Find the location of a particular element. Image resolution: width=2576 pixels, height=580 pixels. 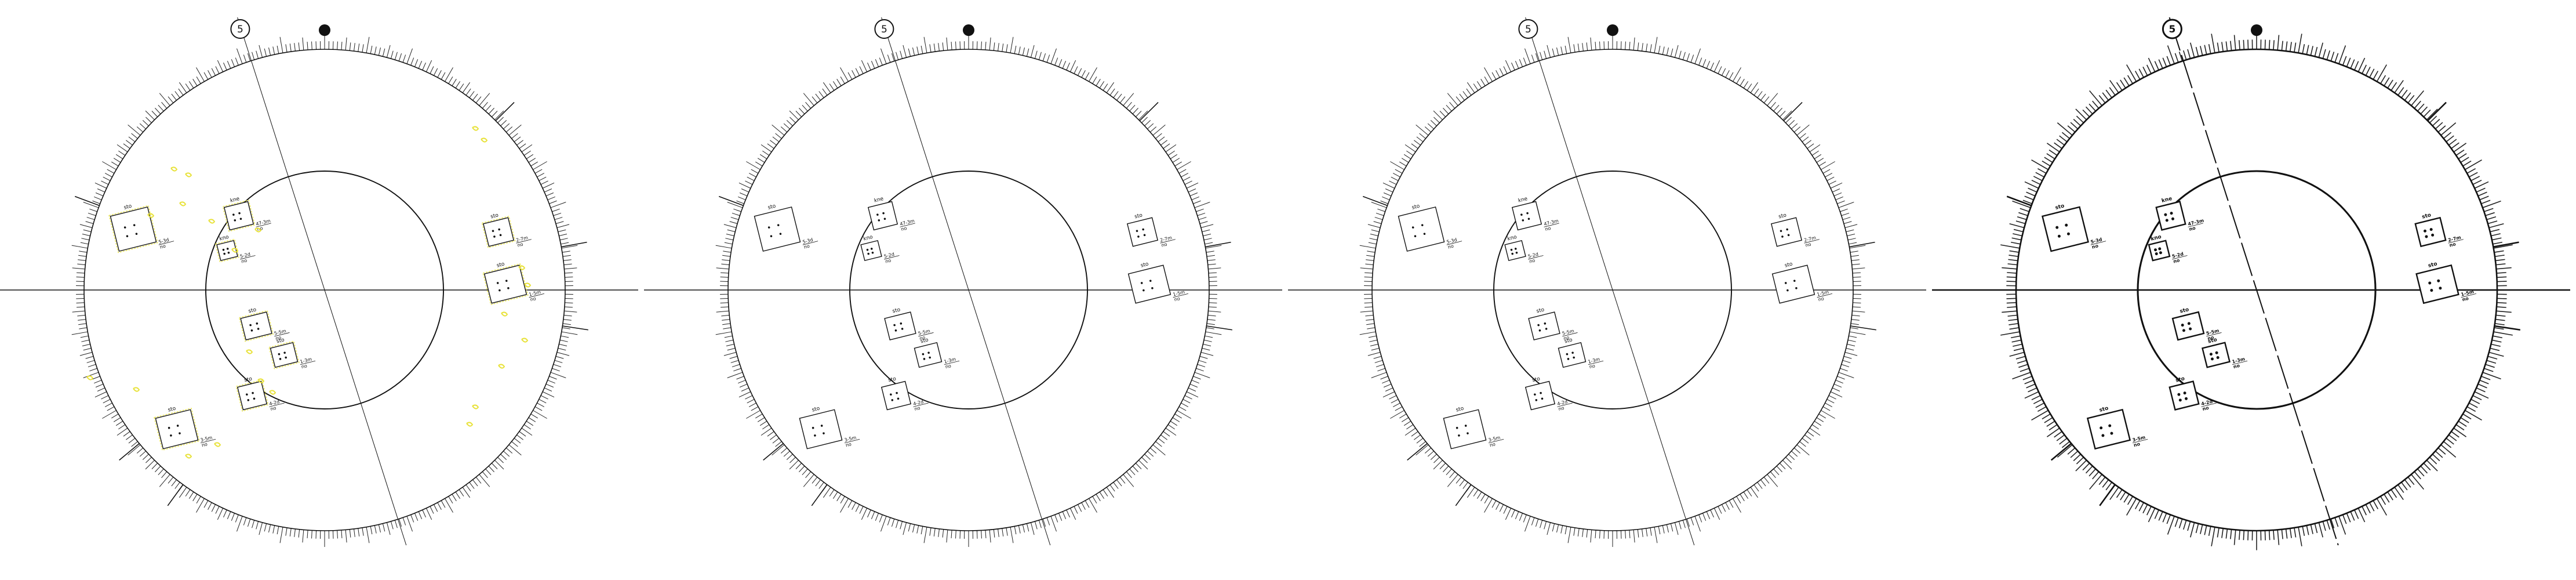

box-side-label: 47-3m is located at coordinates (1551, 222).